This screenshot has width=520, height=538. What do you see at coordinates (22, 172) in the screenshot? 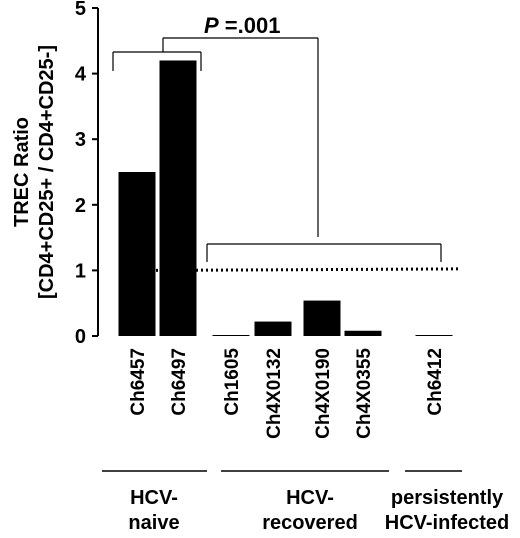
I see `y-axis-label-line-1: TREC Ratio` at bounding box center [22, 172].